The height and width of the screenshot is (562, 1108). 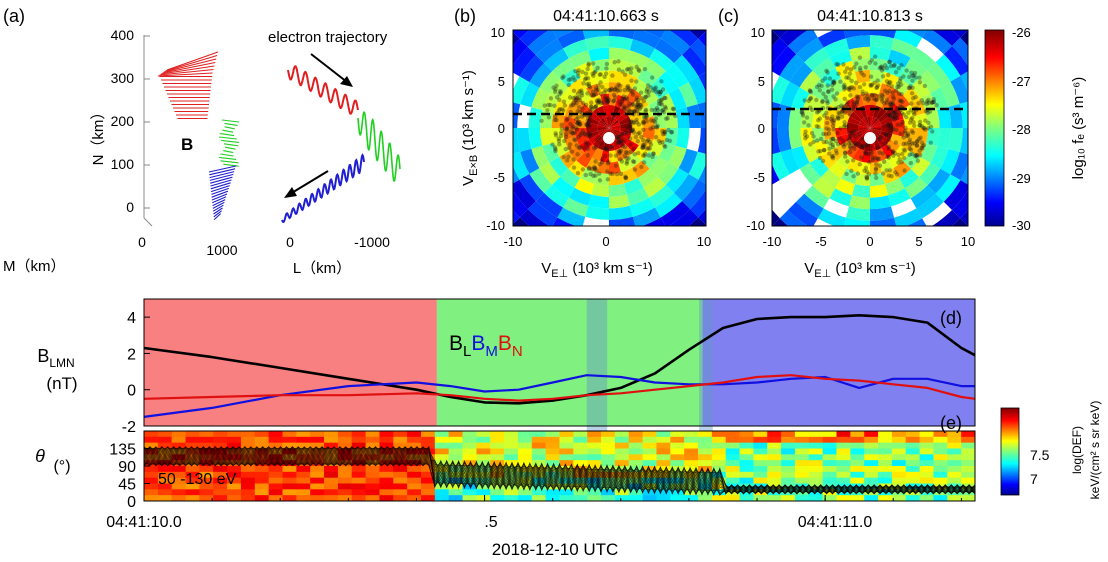 What do you see at coordinates (227, 158) in the screenshot?
I see `b-field-line-green` at bounding box center [227, 158].